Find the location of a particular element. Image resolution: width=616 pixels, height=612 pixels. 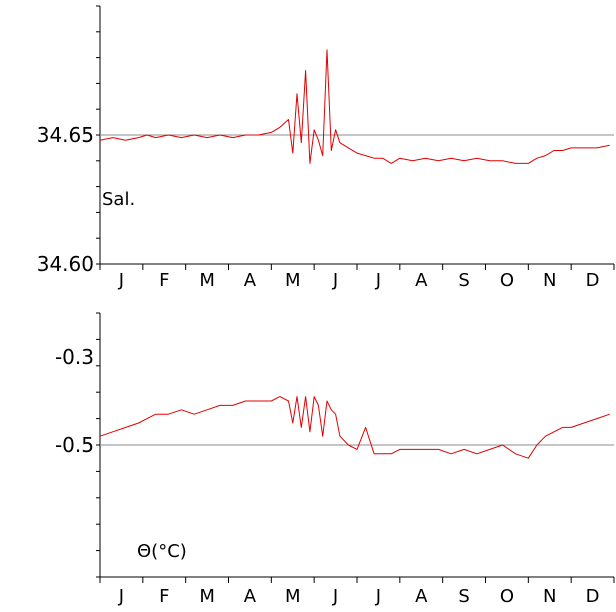

theta-y-tick-label: -0.3 is located at coordinates (74, 357).